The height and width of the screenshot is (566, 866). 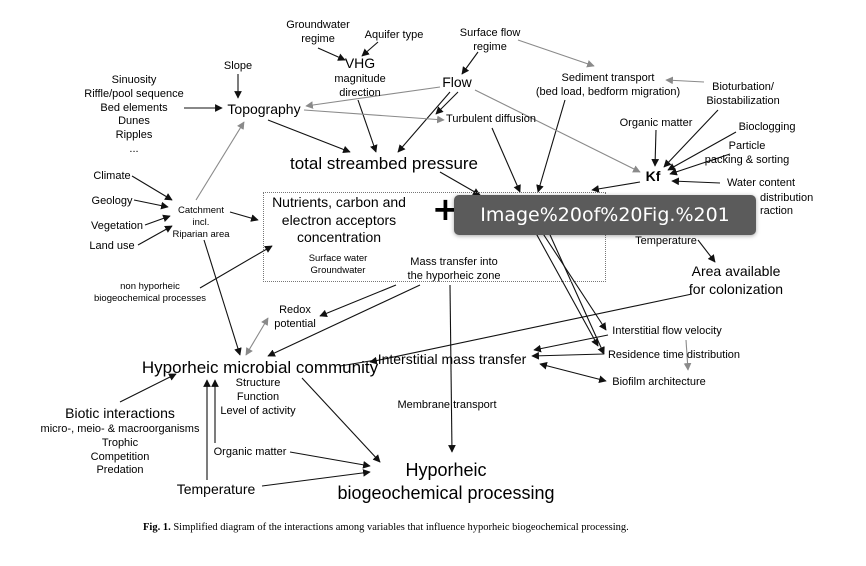 What do you see at coordinates (667, 331) in the screenshot?
I see `interstitial-flow-velocity-label: Interstitial flow velocity` at bounding box center [667, 331].